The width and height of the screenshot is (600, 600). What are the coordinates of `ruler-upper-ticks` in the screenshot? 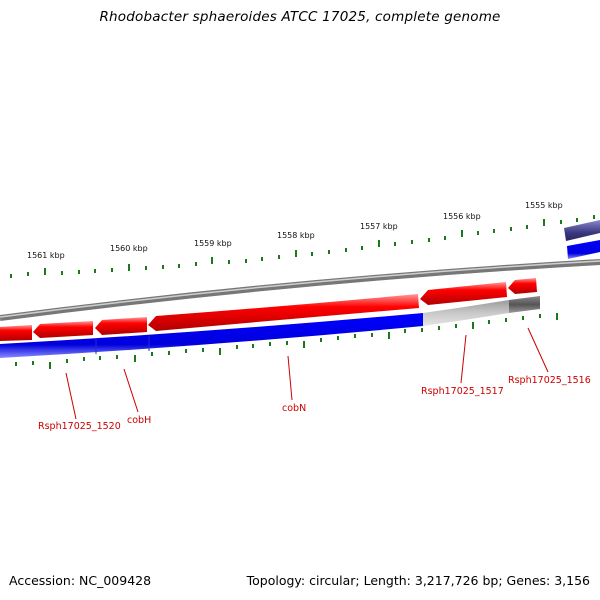 It's located at (302, 246).